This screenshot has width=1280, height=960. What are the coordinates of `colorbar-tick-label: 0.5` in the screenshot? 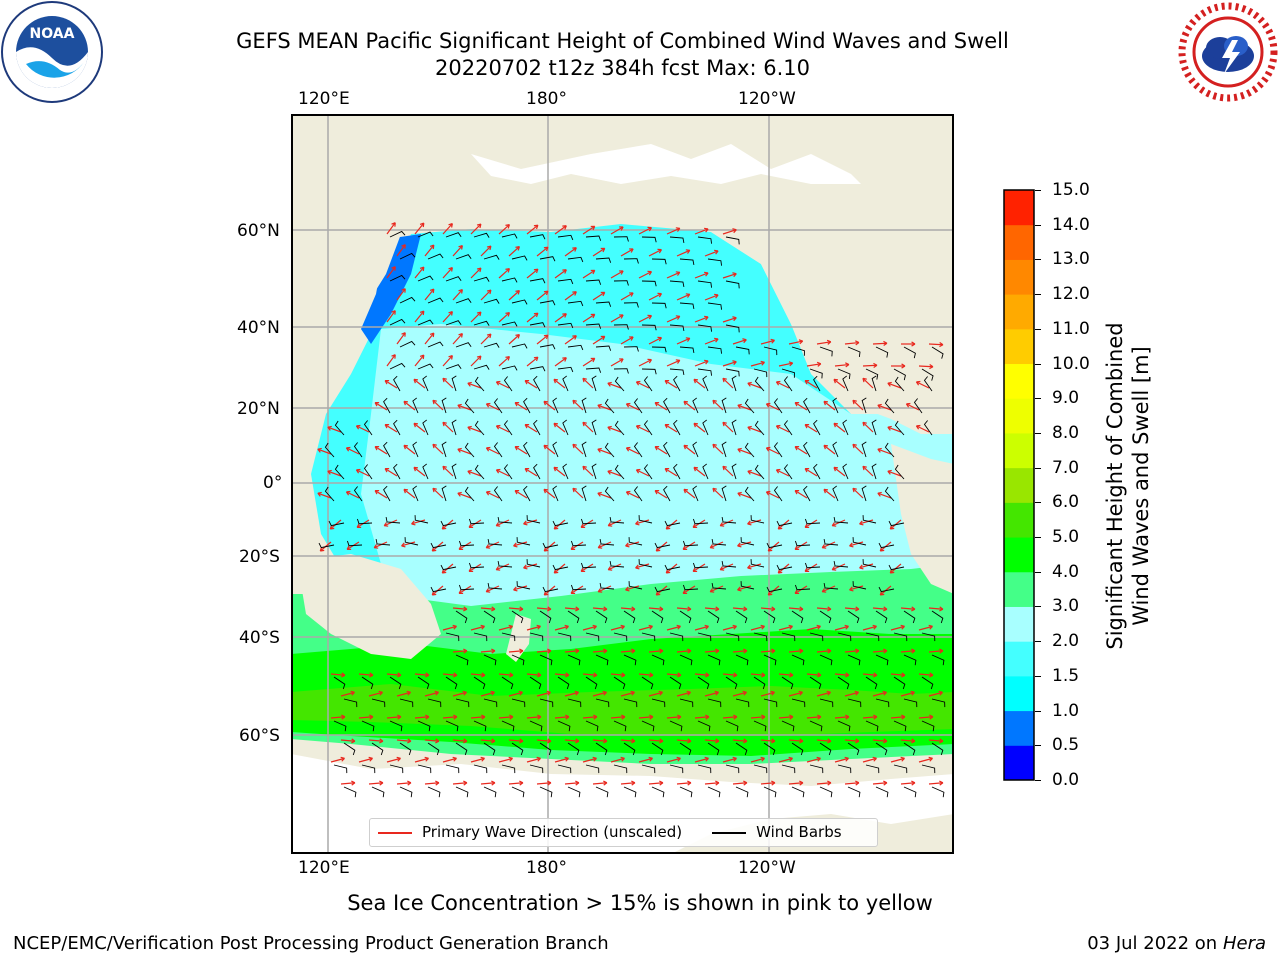 It's located at (1066, 745).